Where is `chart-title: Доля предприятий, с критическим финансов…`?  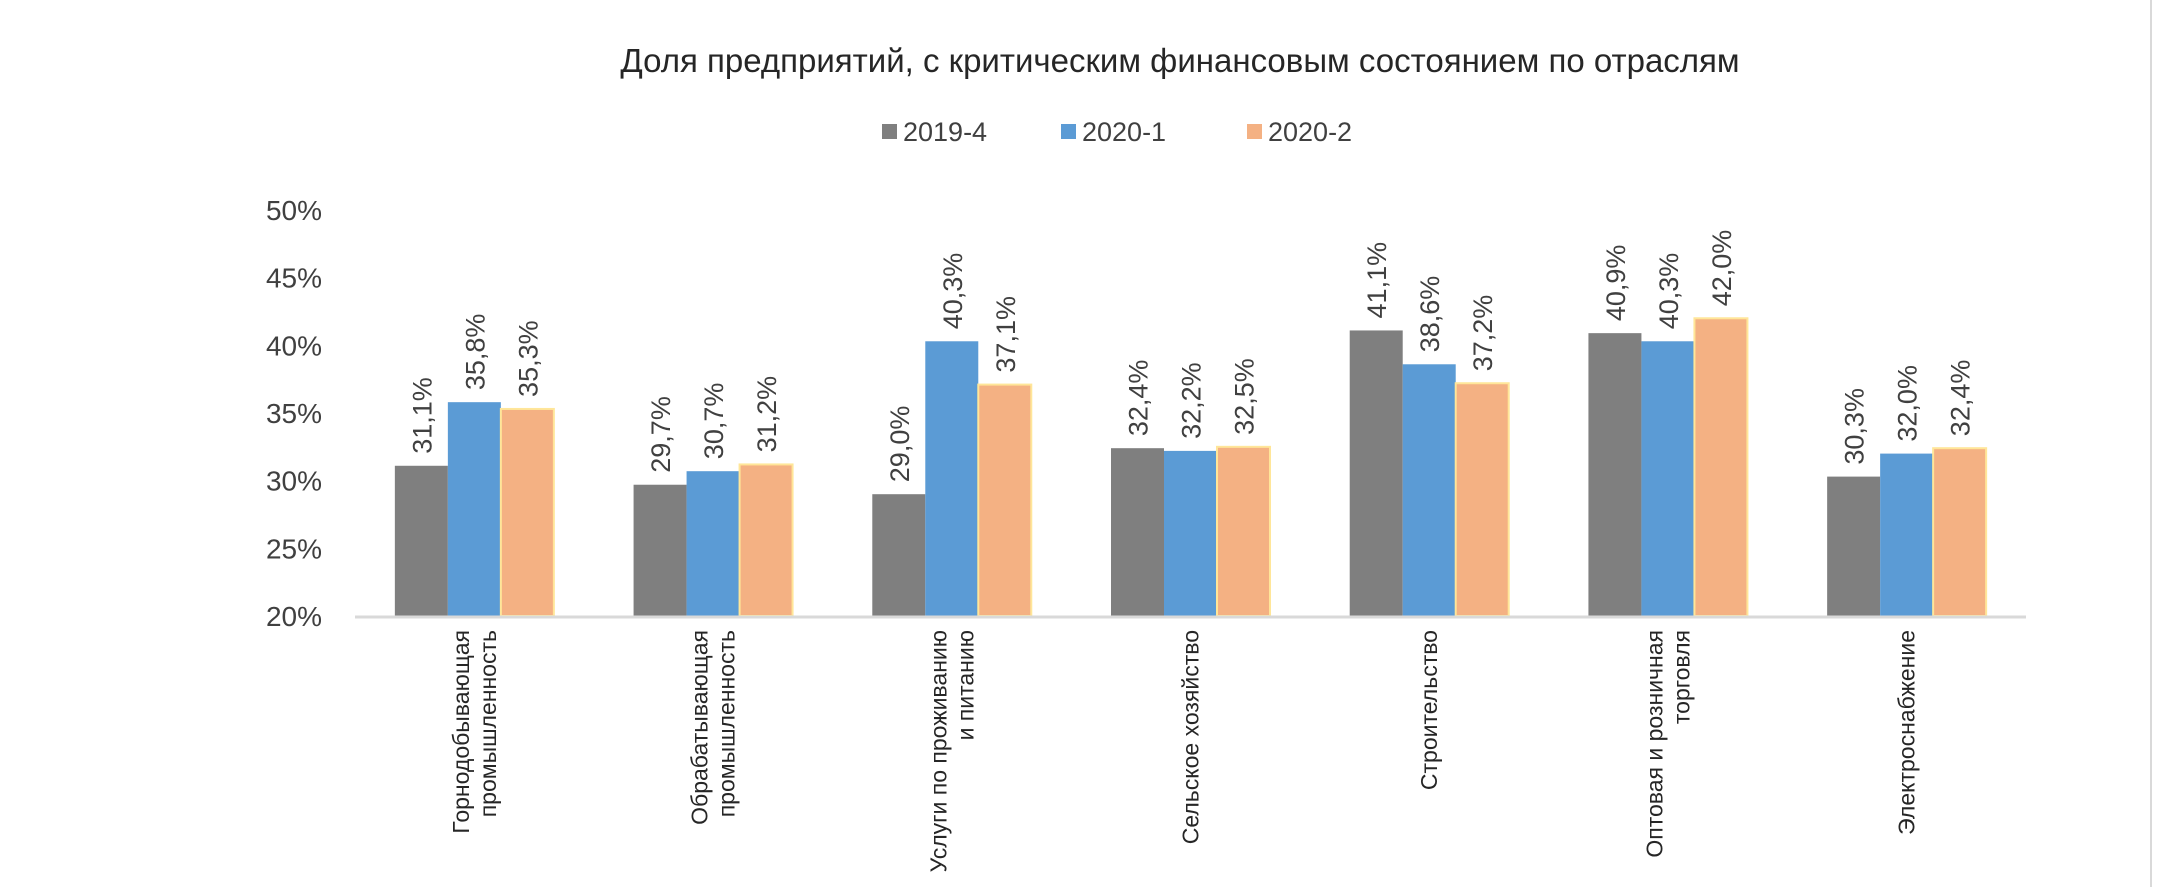
chart-title: Доля предприятий, с критическим финансов… is located at coordinates (1179, 60).